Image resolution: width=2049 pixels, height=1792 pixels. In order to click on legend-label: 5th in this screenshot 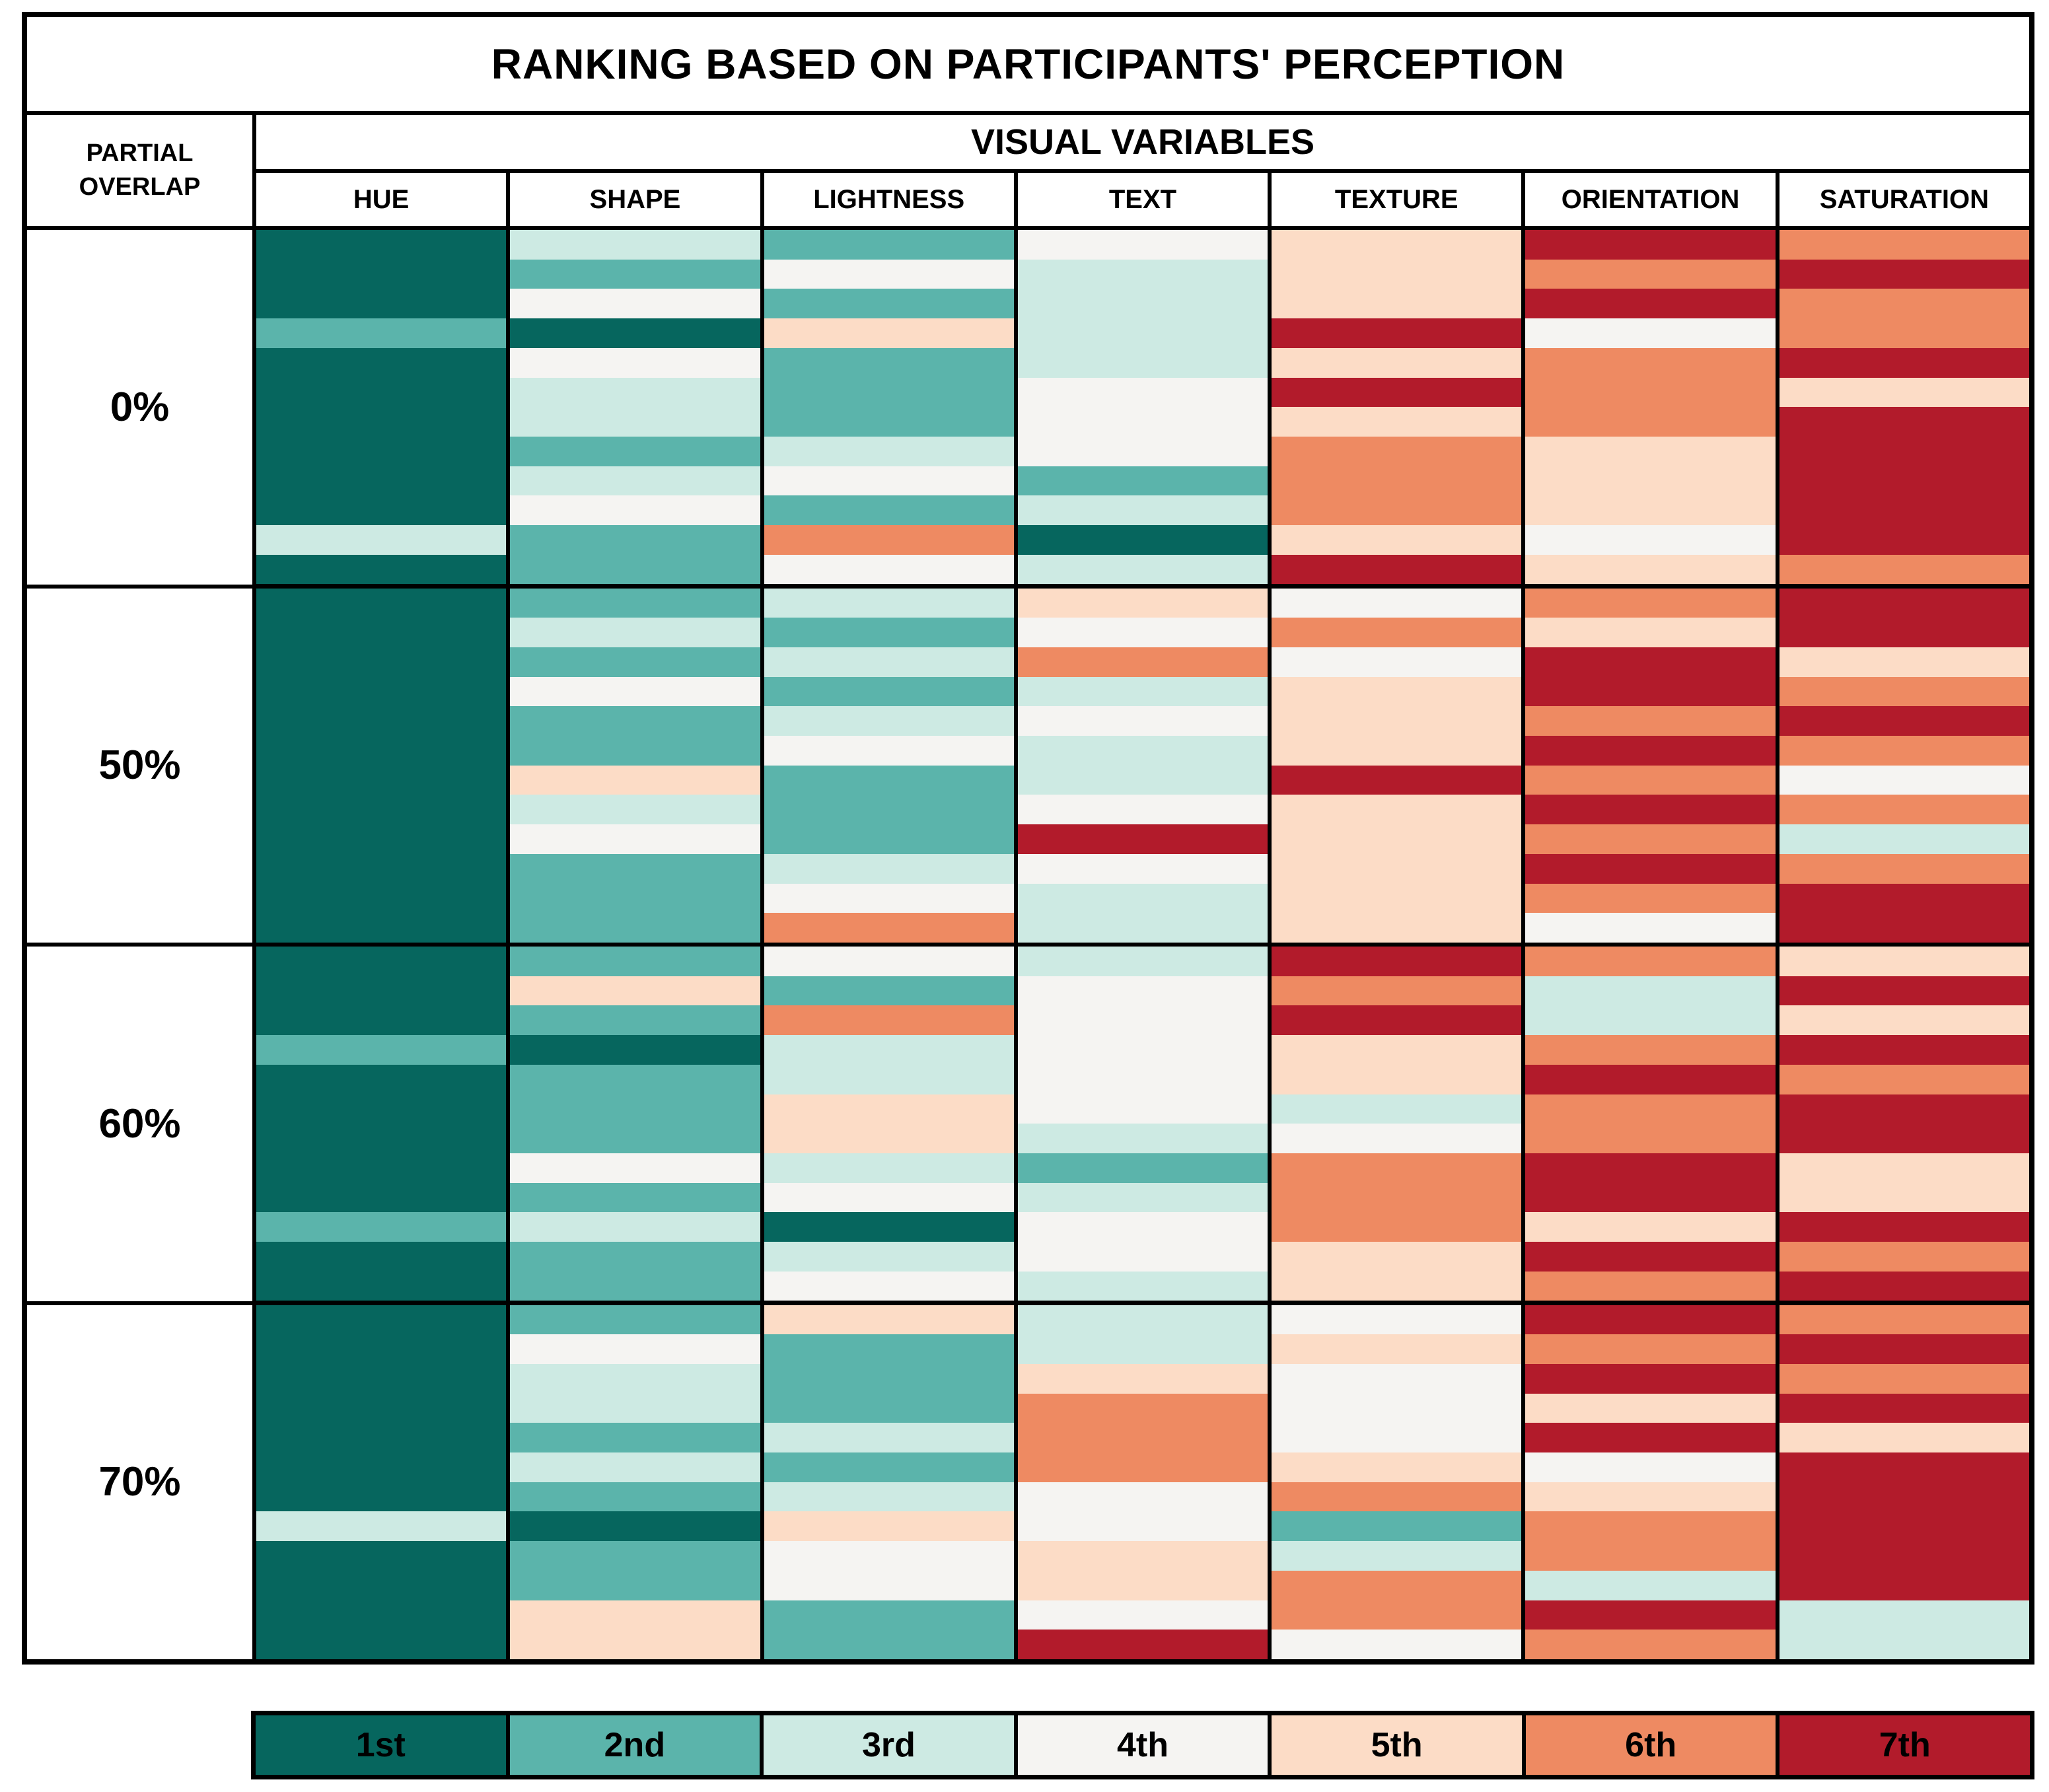, I will do `click(1397, 1745)`.